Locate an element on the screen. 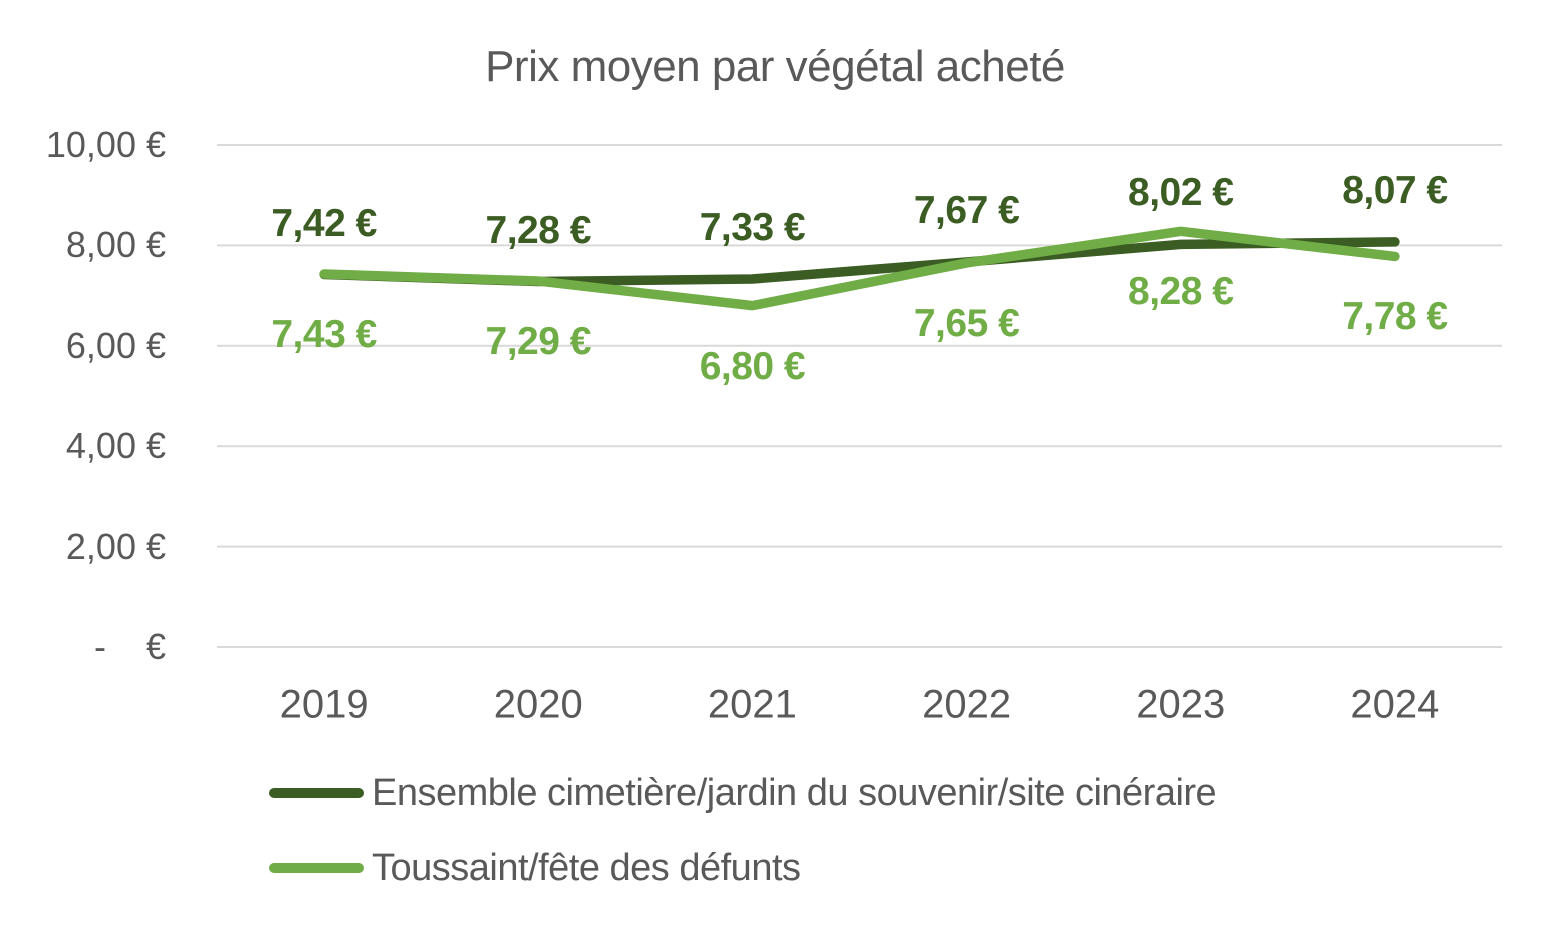  data-label: 7,33 € is located at coordinates (752, 228).